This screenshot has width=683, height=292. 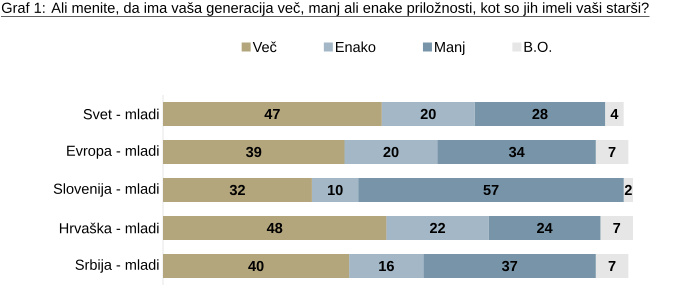 I want to click on legend-label: Manj, so click(x=449, y=49).